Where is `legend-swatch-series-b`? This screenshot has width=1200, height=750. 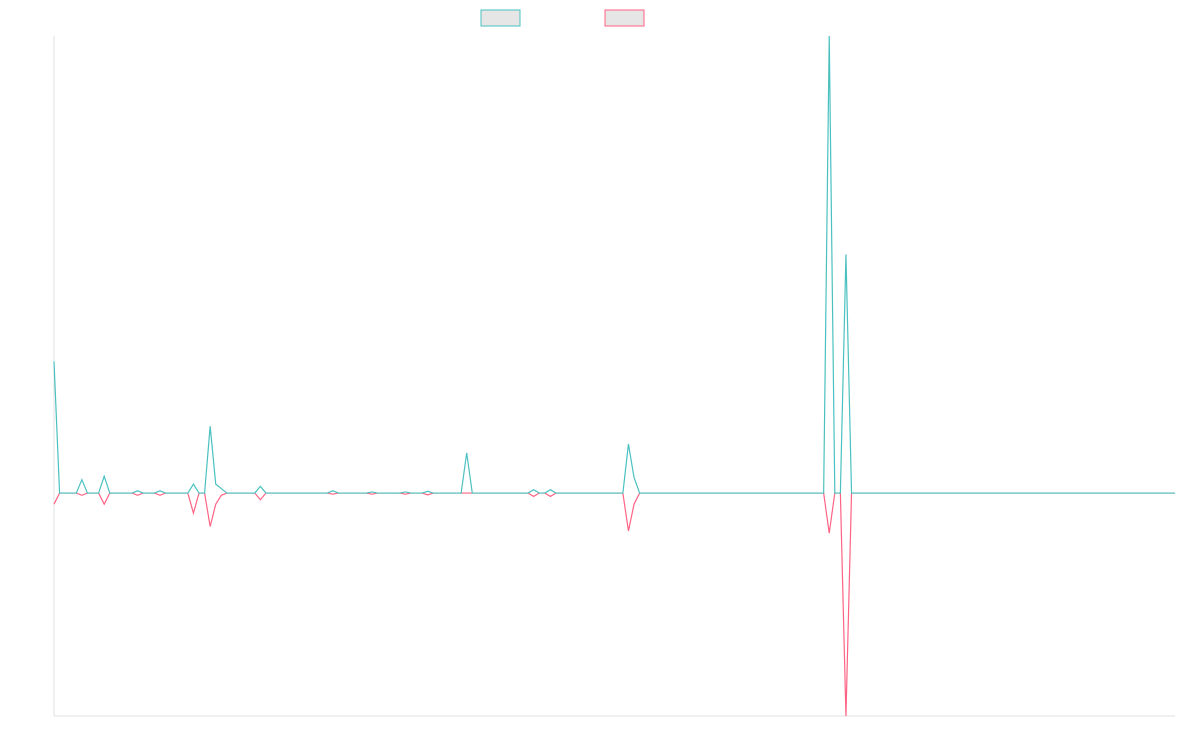 legend-swatch-series-b is located at coordinates (624, 18).